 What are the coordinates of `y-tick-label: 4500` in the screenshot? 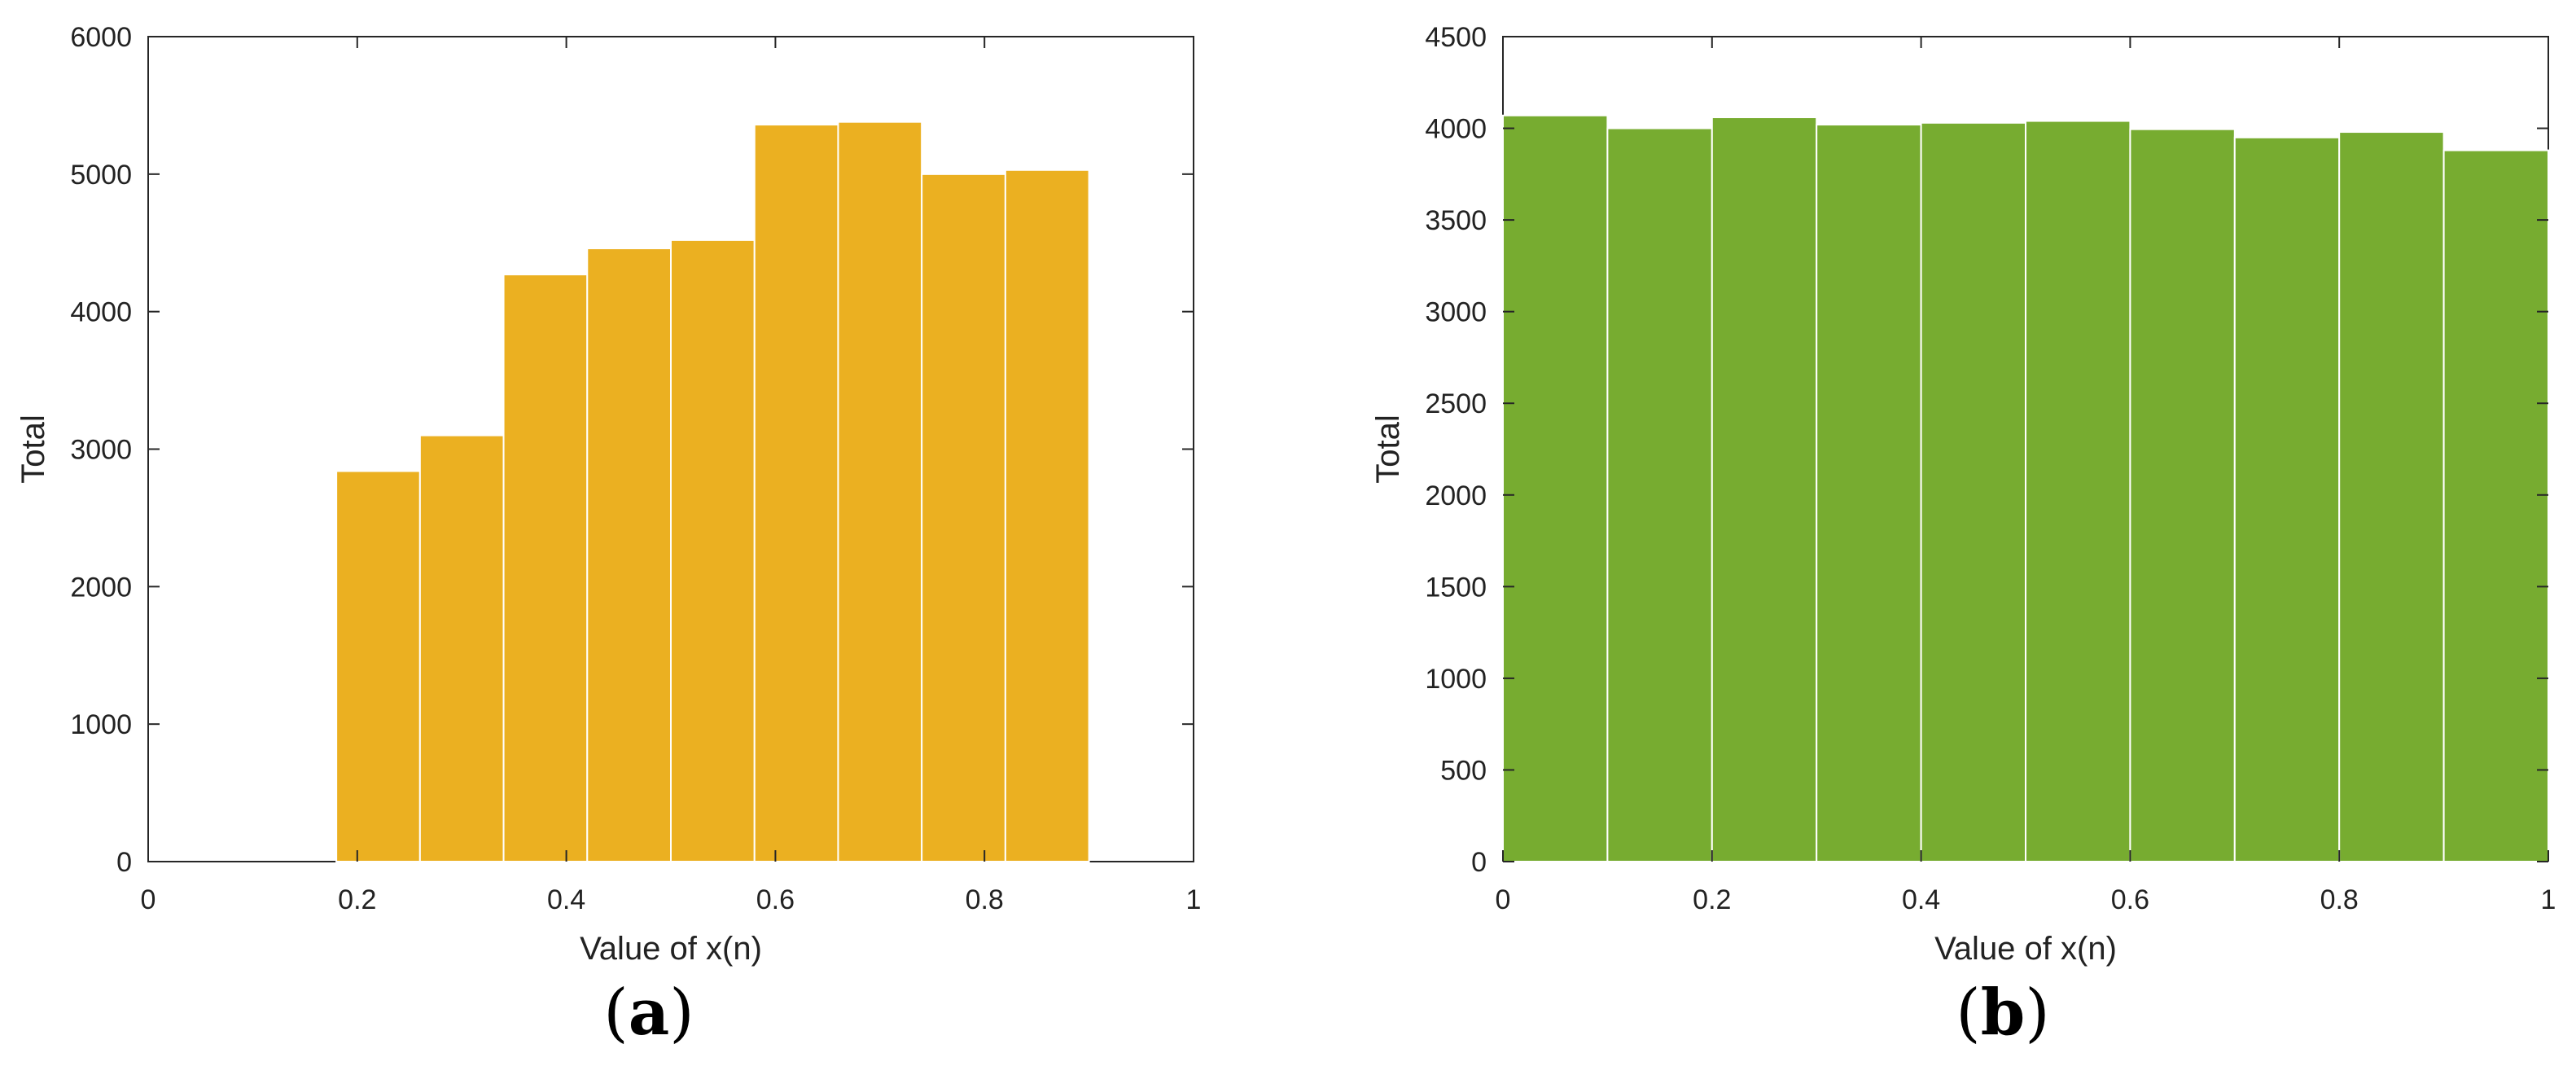 It's located at (1456, 38).